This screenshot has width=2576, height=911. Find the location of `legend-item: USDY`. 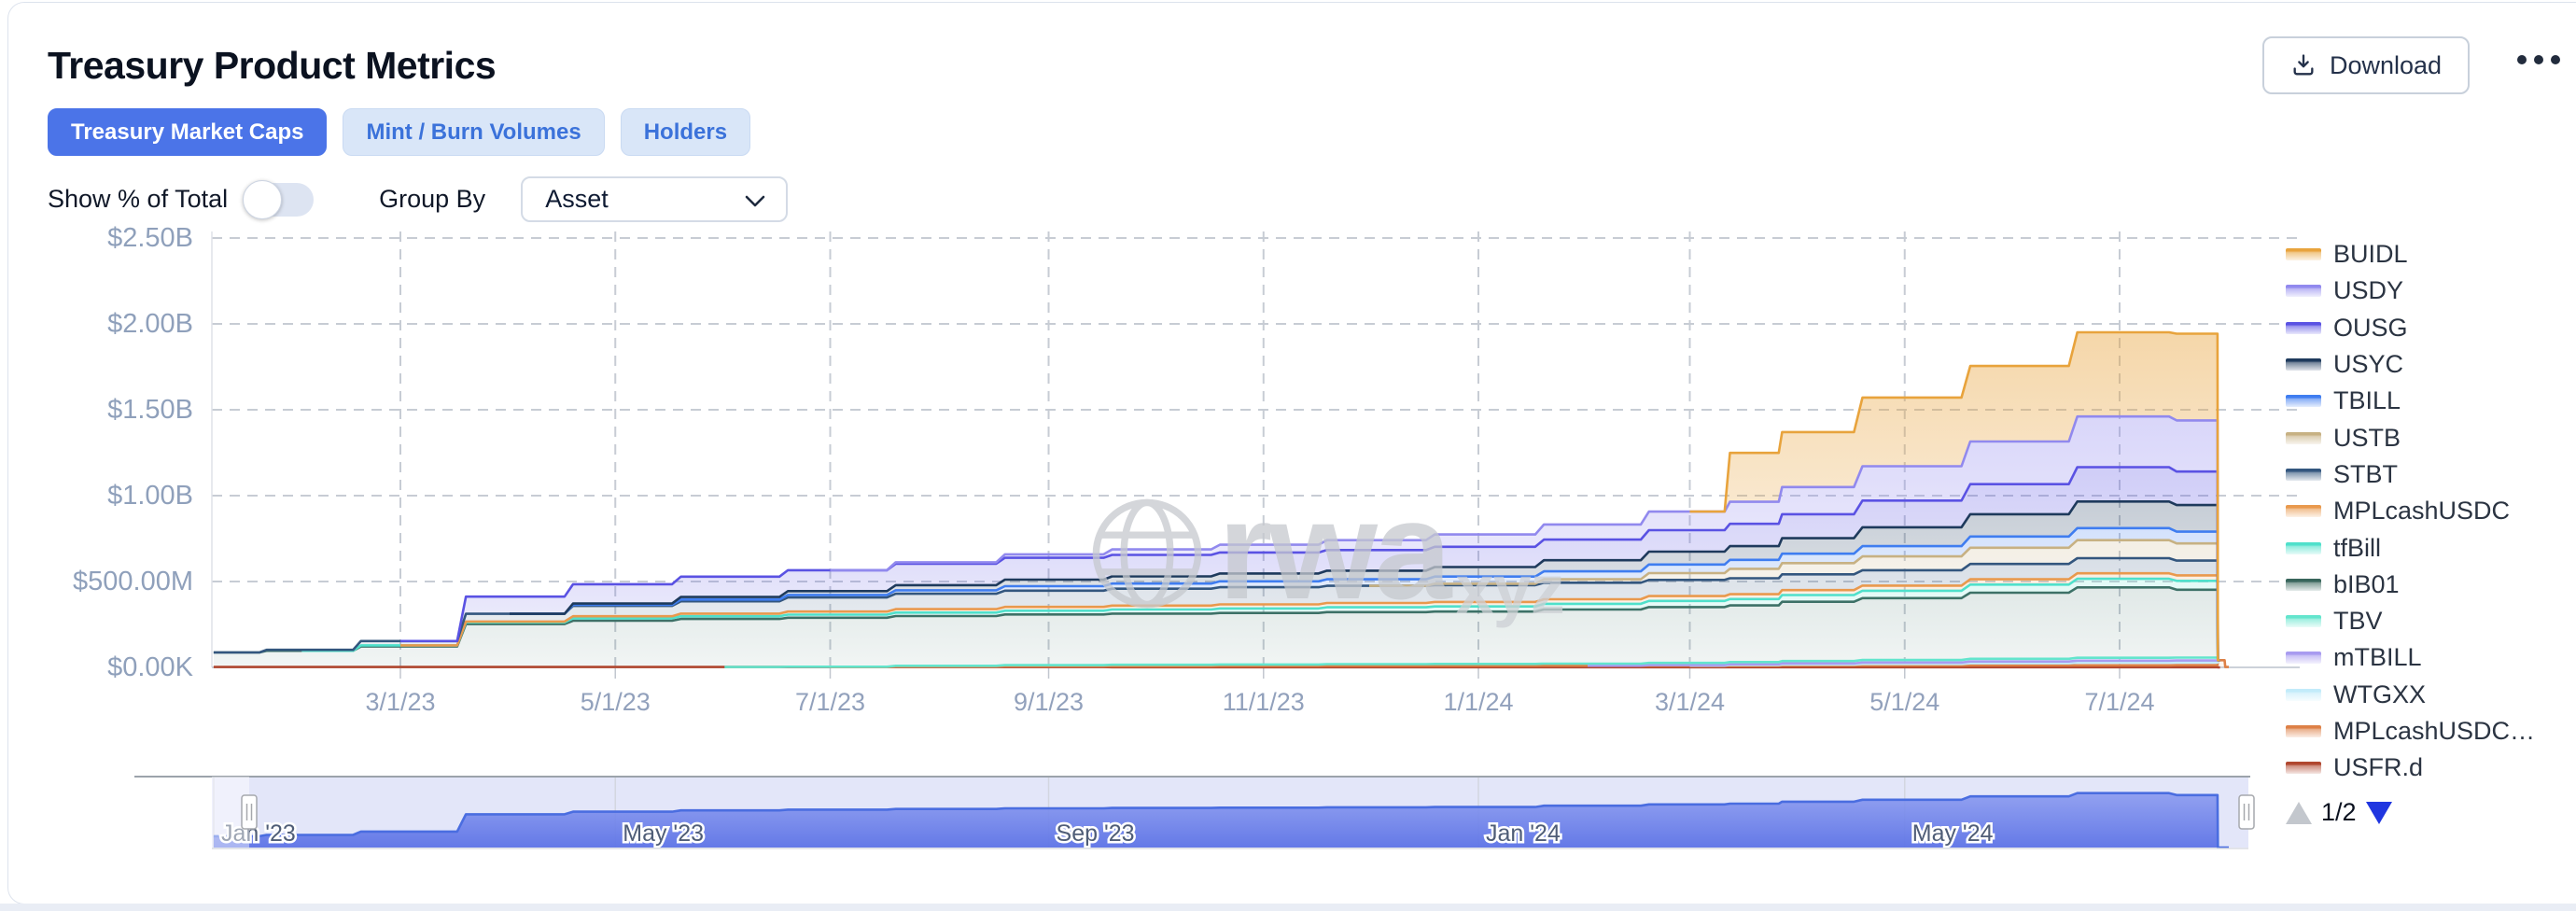

legend-item: USDY is located at coordinates (2431, 291).